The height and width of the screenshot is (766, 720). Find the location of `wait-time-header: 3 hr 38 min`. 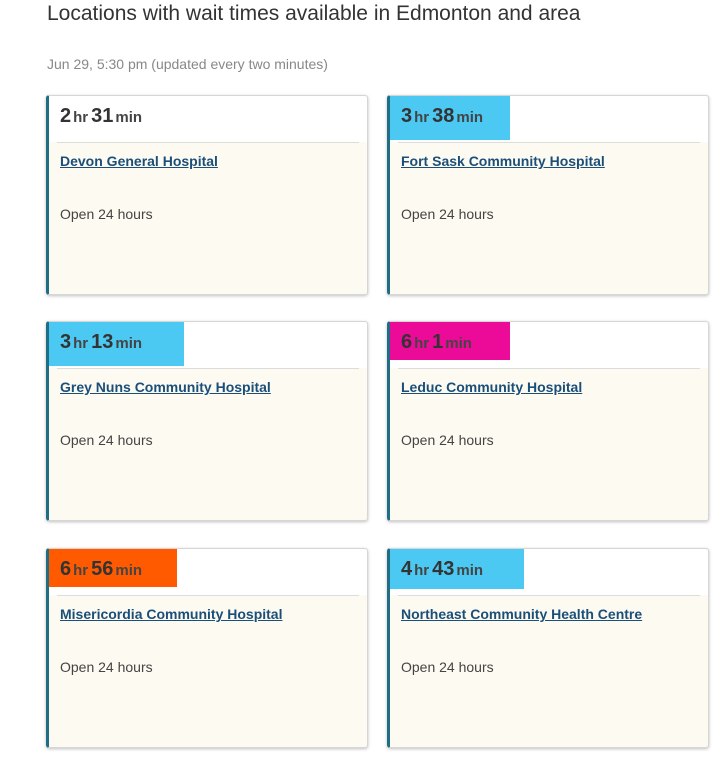

wait-time-header: 3 hr 38 min is located at coordinates (549, 119).